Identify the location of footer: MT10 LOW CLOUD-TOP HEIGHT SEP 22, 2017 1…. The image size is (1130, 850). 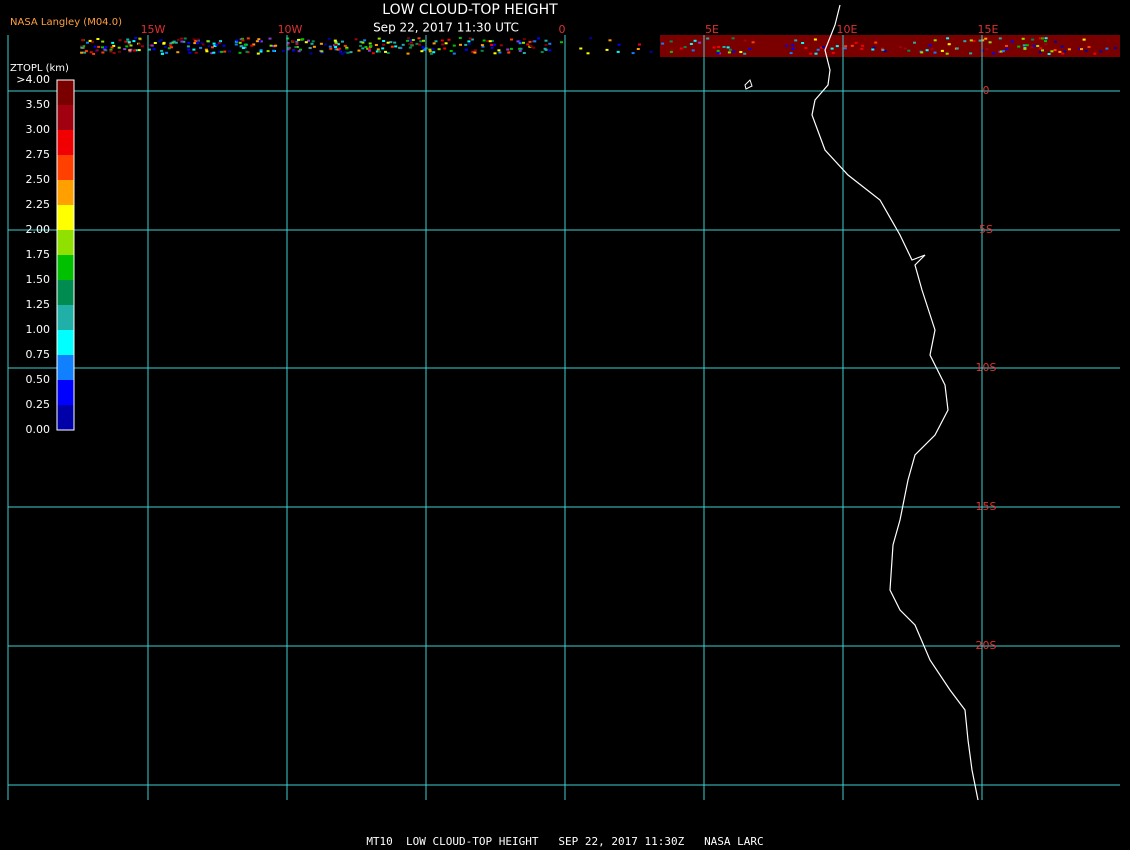
(564, 841).